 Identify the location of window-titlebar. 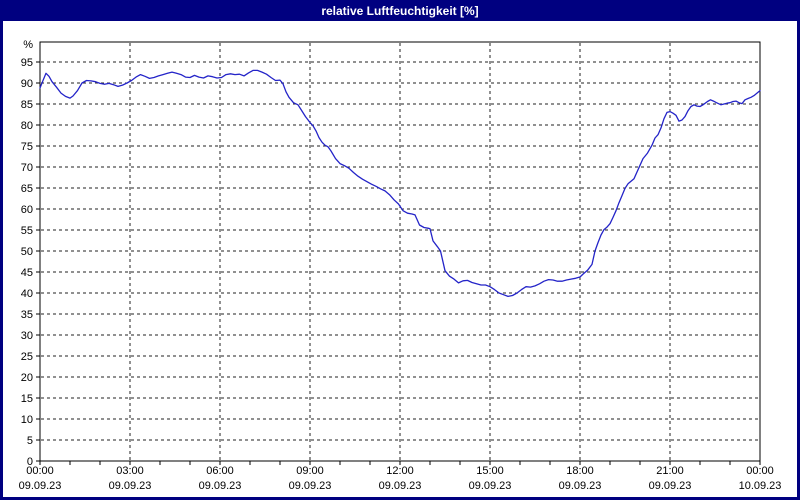
(400, 10).